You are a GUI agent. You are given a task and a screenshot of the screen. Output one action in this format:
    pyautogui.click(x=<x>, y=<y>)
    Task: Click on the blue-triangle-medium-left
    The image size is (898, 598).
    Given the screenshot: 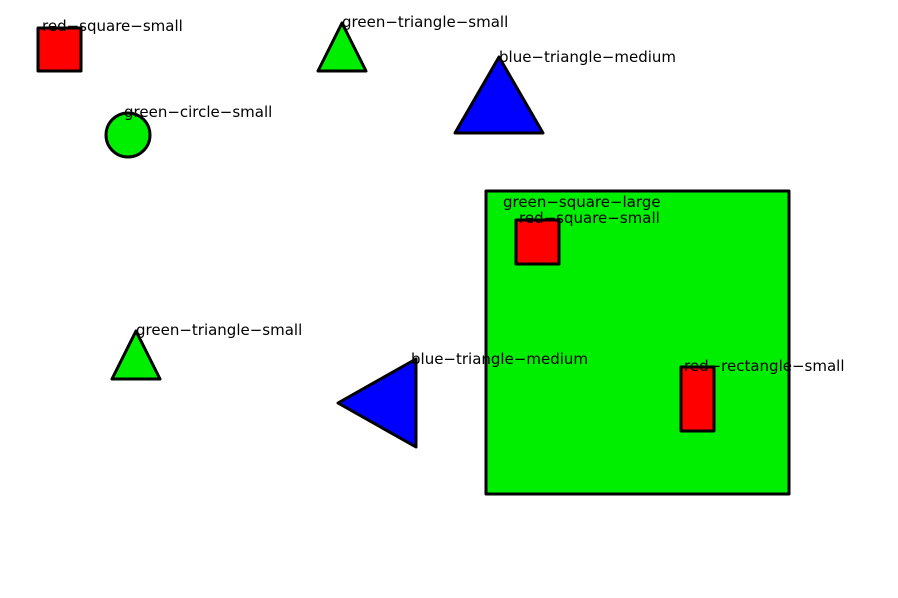 What is the action you would take?
    pyautogui.click(x=377, y=403)
    